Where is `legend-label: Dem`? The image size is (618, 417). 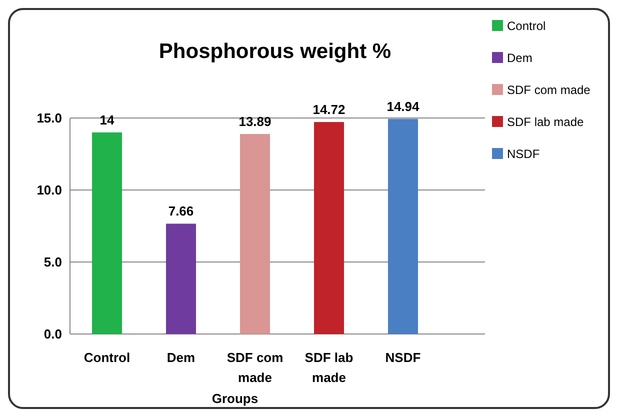
legend-label: Dem is located at coordinates (519, 58).